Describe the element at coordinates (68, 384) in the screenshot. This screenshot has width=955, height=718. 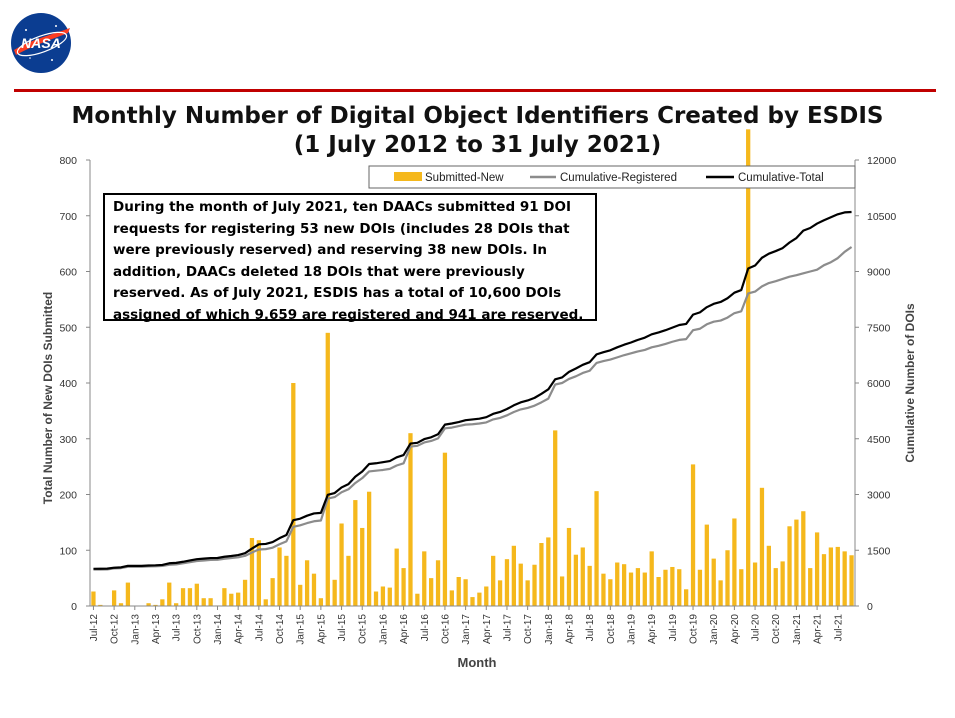
I see `y-tick-label: 400` at that location.